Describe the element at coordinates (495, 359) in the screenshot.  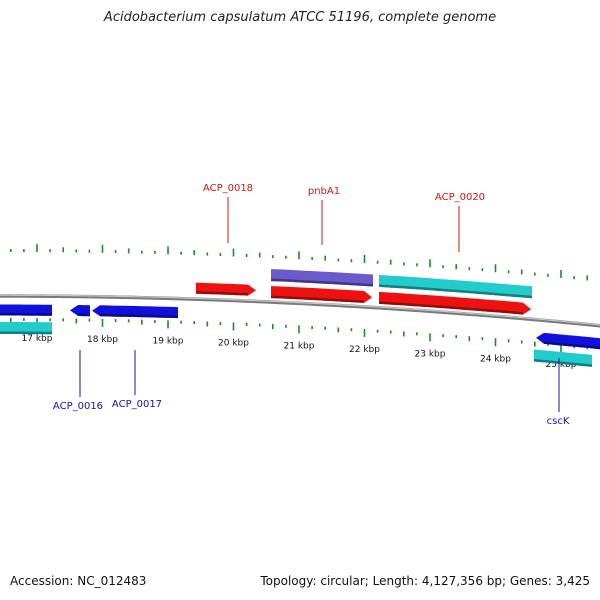
I see `tick-label: 24 kbp` at that location.